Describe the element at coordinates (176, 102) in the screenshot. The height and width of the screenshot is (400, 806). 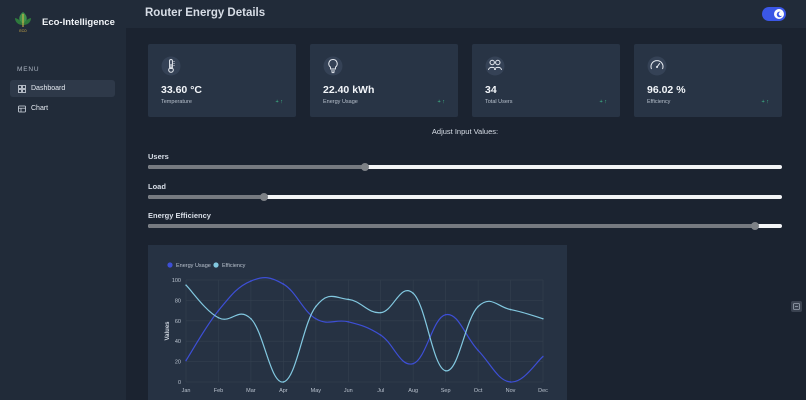
I see `stat-label: Temperature` at that location.